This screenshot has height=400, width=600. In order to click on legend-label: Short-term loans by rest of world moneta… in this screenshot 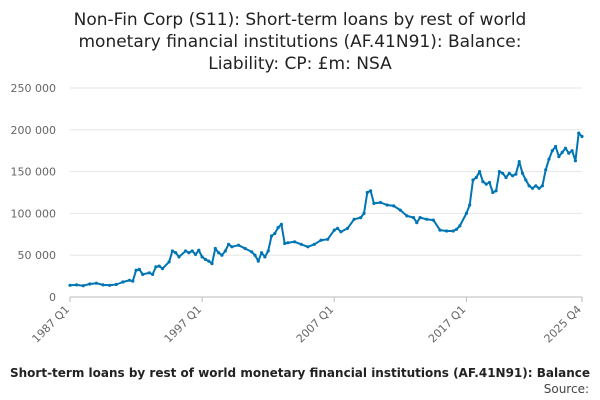, I will do `click(300, 373)`.